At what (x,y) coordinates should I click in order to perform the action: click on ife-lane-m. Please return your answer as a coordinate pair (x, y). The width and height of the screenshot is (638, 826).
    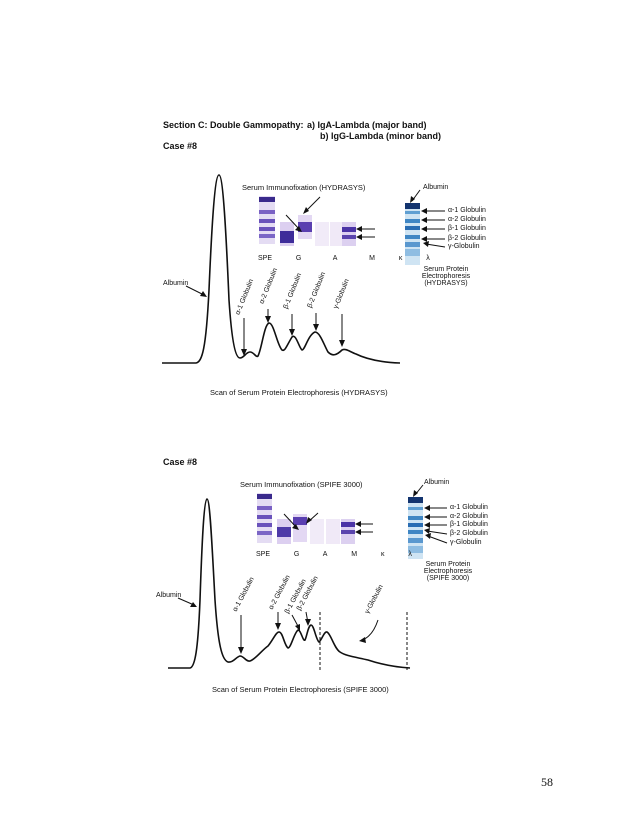
    Looking at the image, I should click on (322, 234).